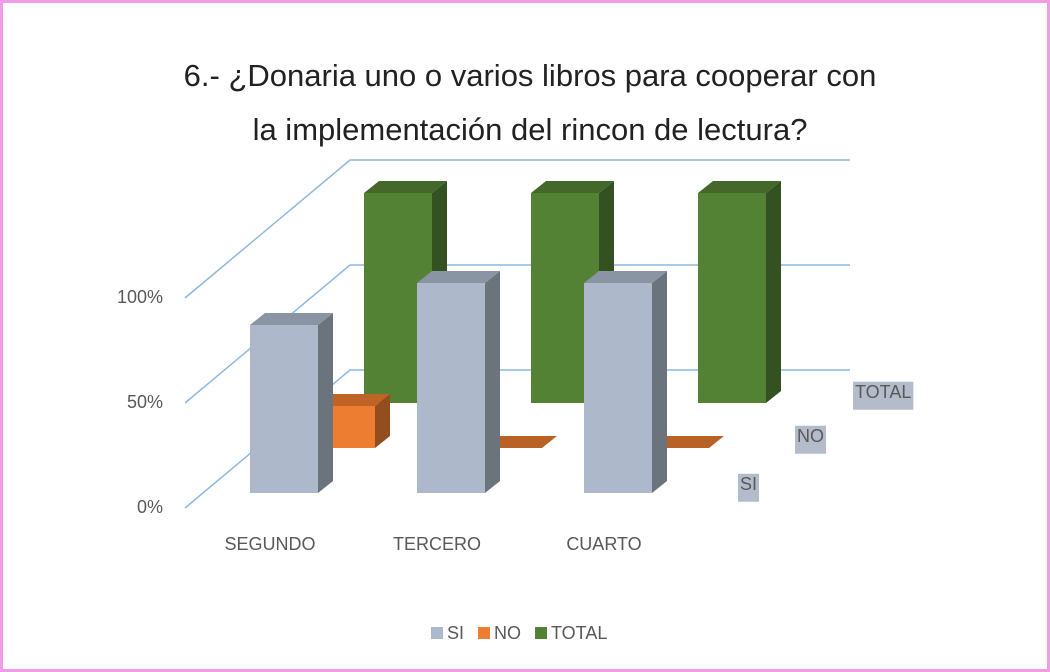 The image size is (1050, 672). What do you see at coordinates (579, 633) in the screenshot?
I see `legend-label: TOTAL` at bounding box center [579, 633].